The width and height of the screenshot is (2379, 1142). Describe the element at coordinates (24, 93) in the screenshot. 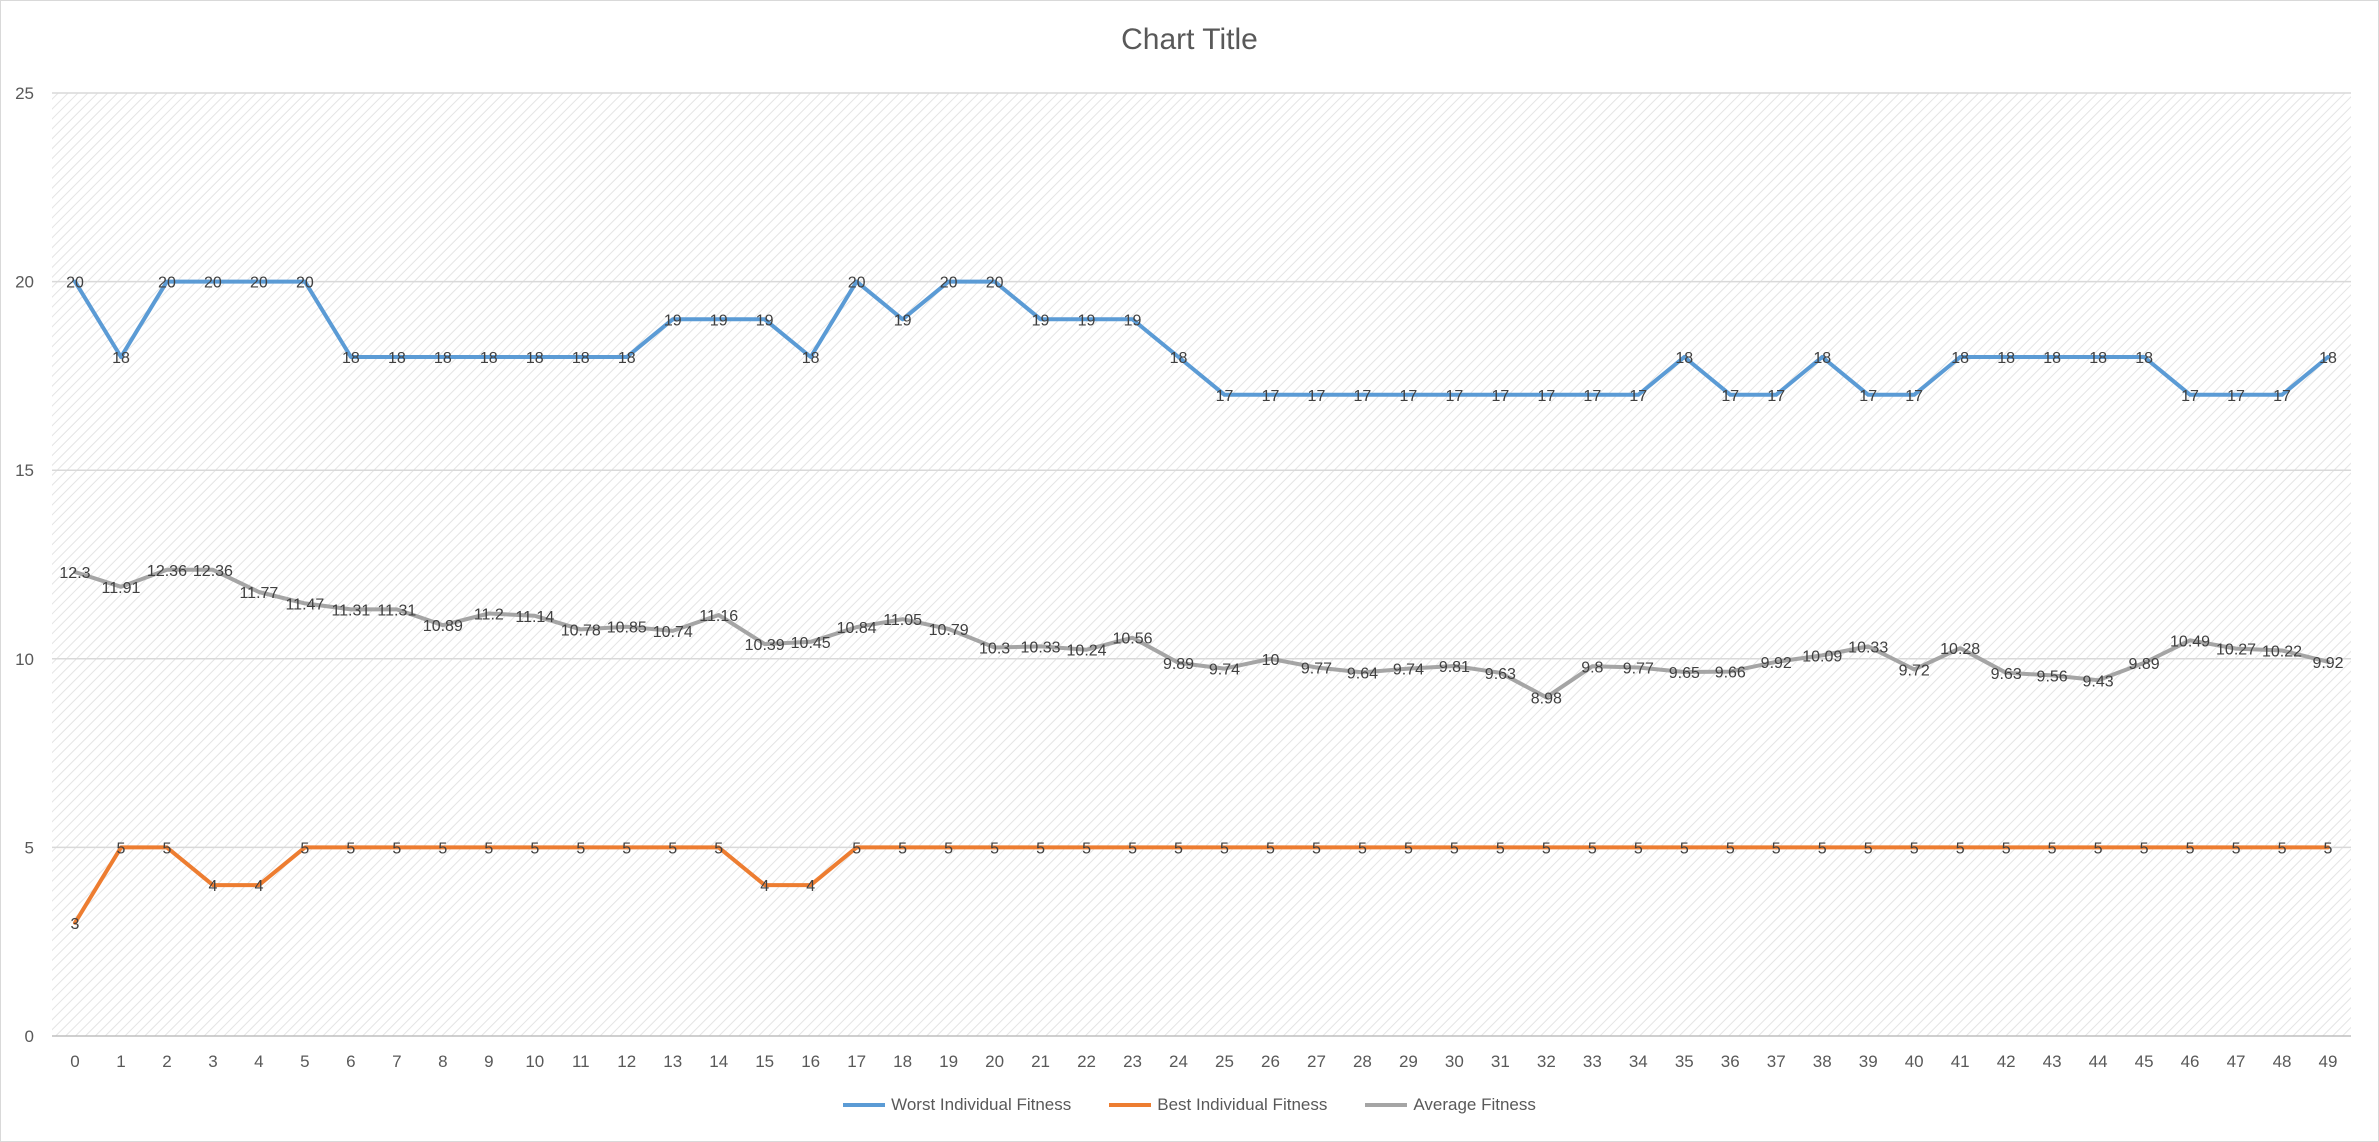

I see `y-tick-label: 25` at that location.